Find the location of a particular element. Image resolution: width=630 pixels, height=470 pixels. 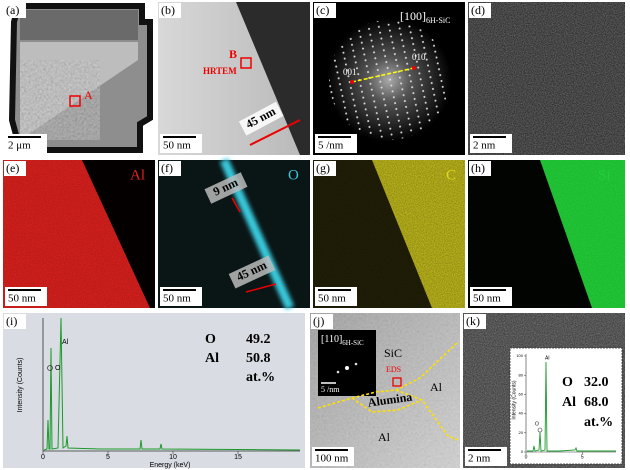

composition-value: 32.0 is located at coordinates (596, 382).